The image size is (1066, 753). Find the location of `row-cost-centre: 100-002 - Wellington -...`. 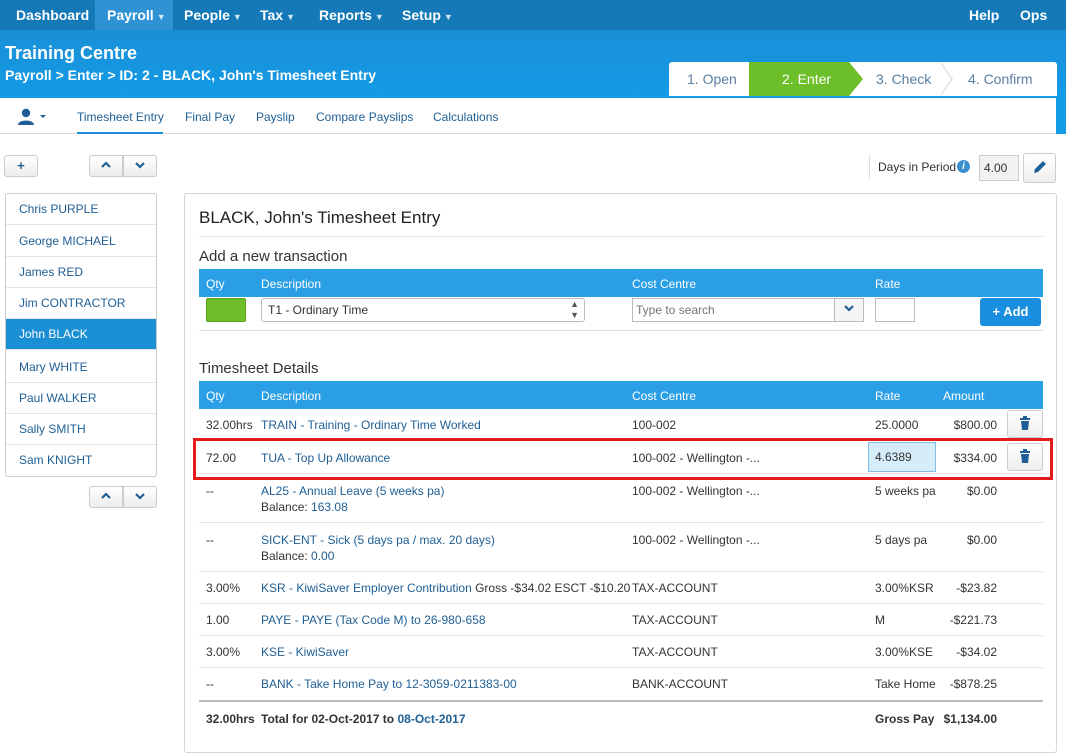

row-cost-centre: 100-002 - Wellington -... is located at coordinates (696, 491).